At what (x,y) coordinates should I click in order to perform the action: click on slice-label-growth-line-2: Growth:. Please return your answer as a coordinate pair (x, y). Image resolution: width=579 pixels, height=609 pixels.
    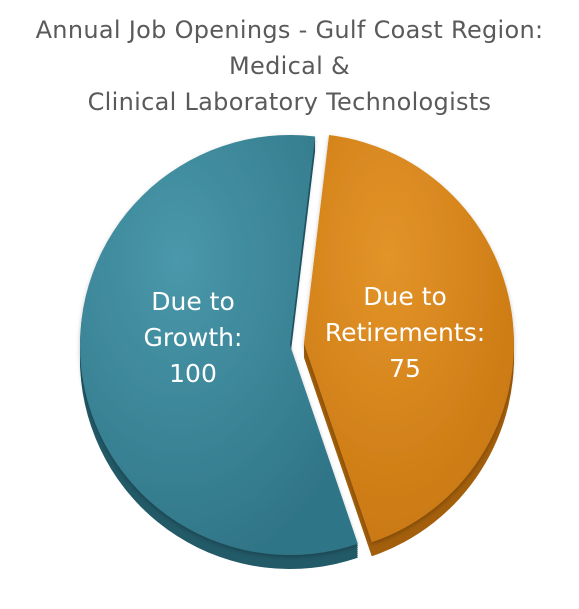
    Looking at the image, I should click on (193, 337).